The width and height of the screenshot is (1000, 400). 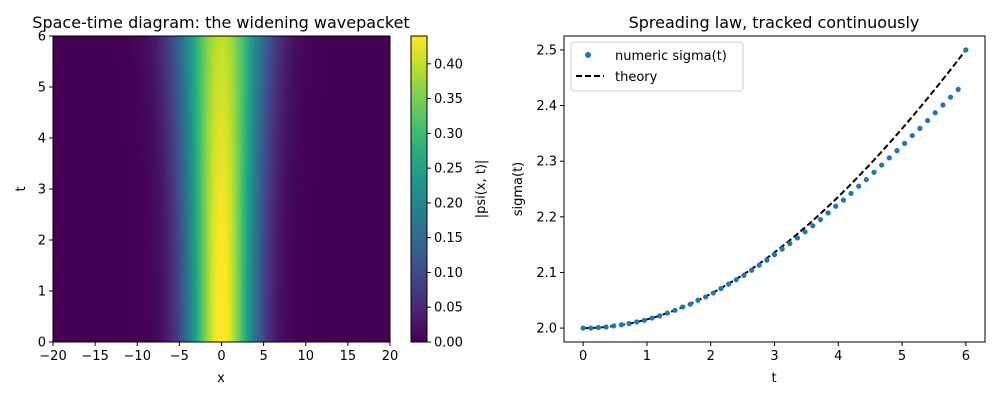 What do you see at coordinates (546, 106) in the screenshot?
I see `line-y-tick-label: 2.4` at bounding box center [546, 106].